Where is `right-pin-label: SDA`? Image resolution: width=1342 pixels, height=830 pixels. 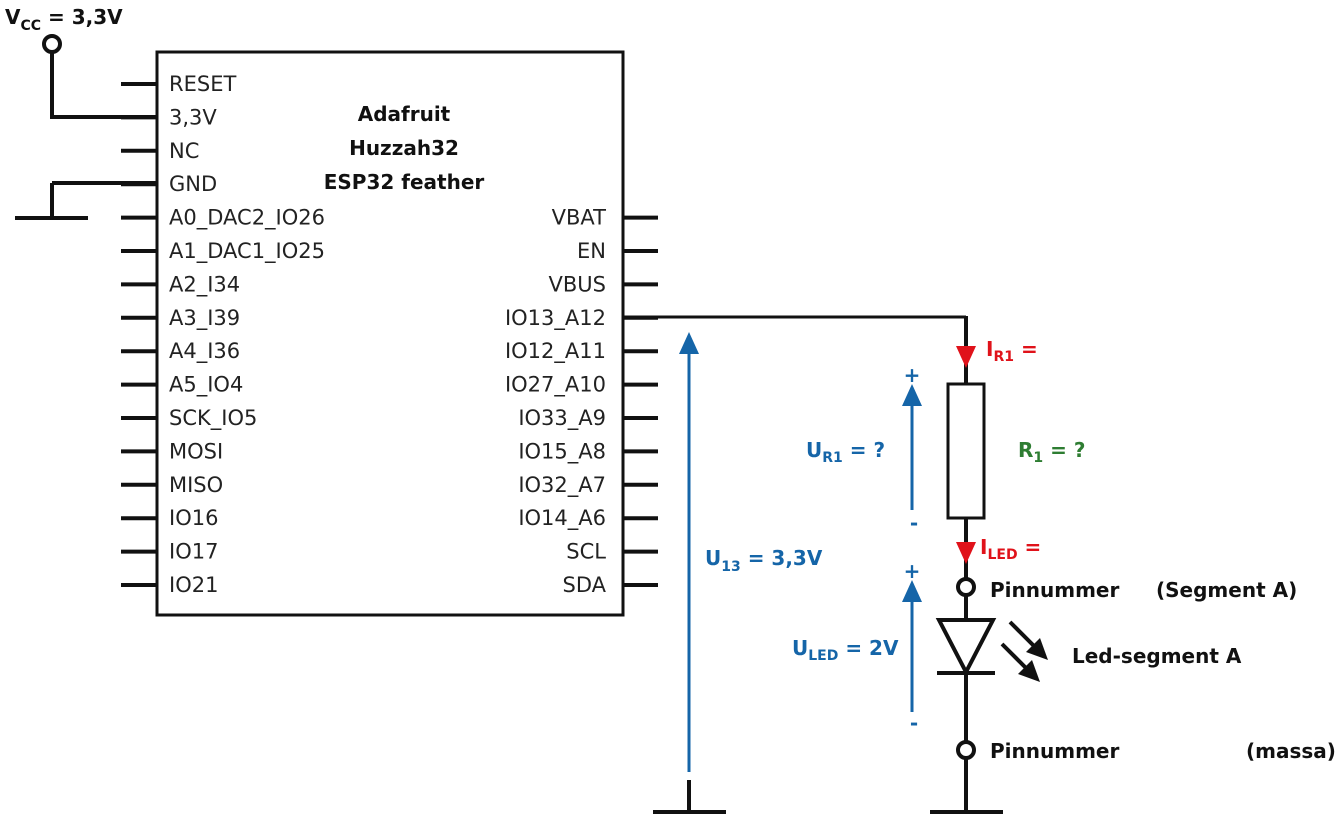
right-pin-label: SDA is located at coordinates (585, 585).